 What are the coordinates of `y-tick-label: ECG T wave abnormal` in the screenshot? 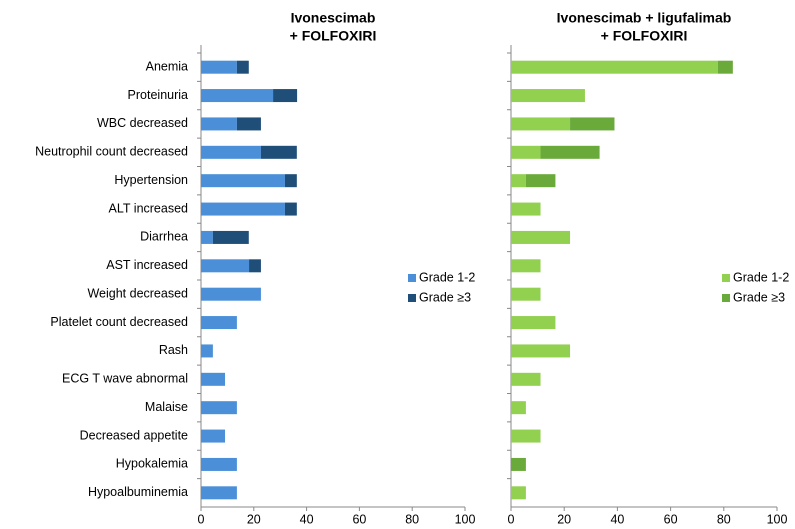 It's located at (125, 379).